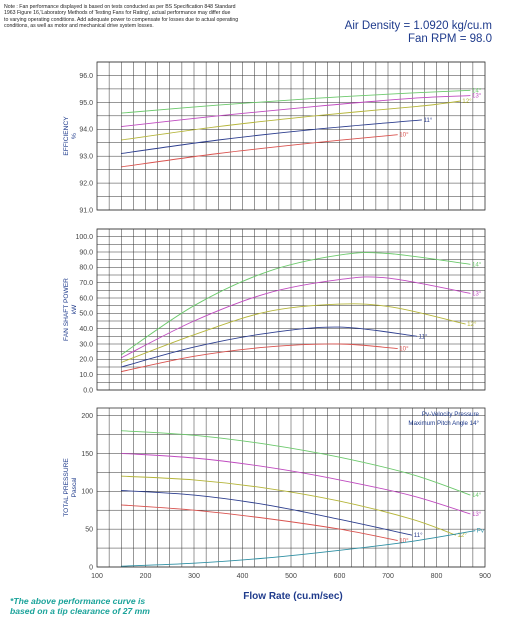  What do you see at coordinates (86, 252) in the screenshot?
I see `y-tick-label: 90.0` at bounding box center [86, 252].